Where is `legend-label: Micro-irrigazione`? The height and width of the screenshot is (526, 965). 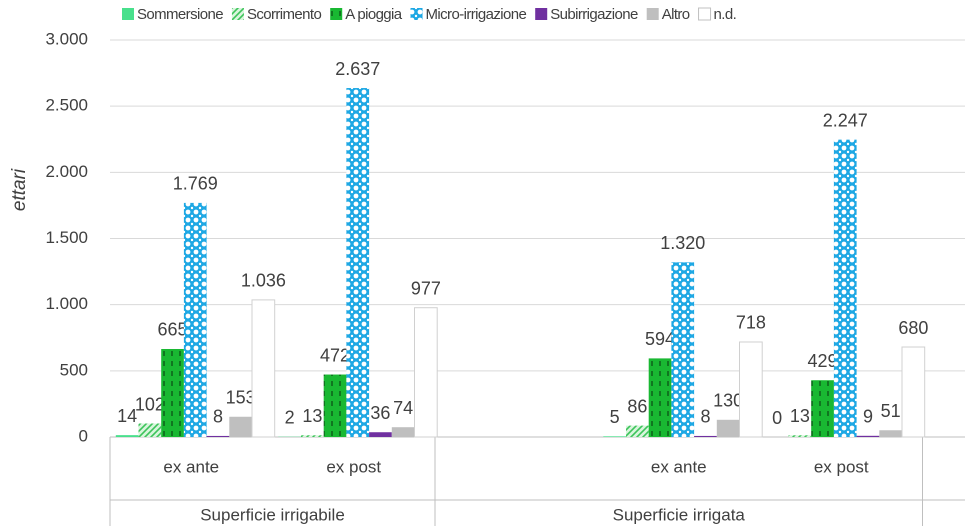 legend-label: Micro-irrigazione is located at coordinates (476, 14).